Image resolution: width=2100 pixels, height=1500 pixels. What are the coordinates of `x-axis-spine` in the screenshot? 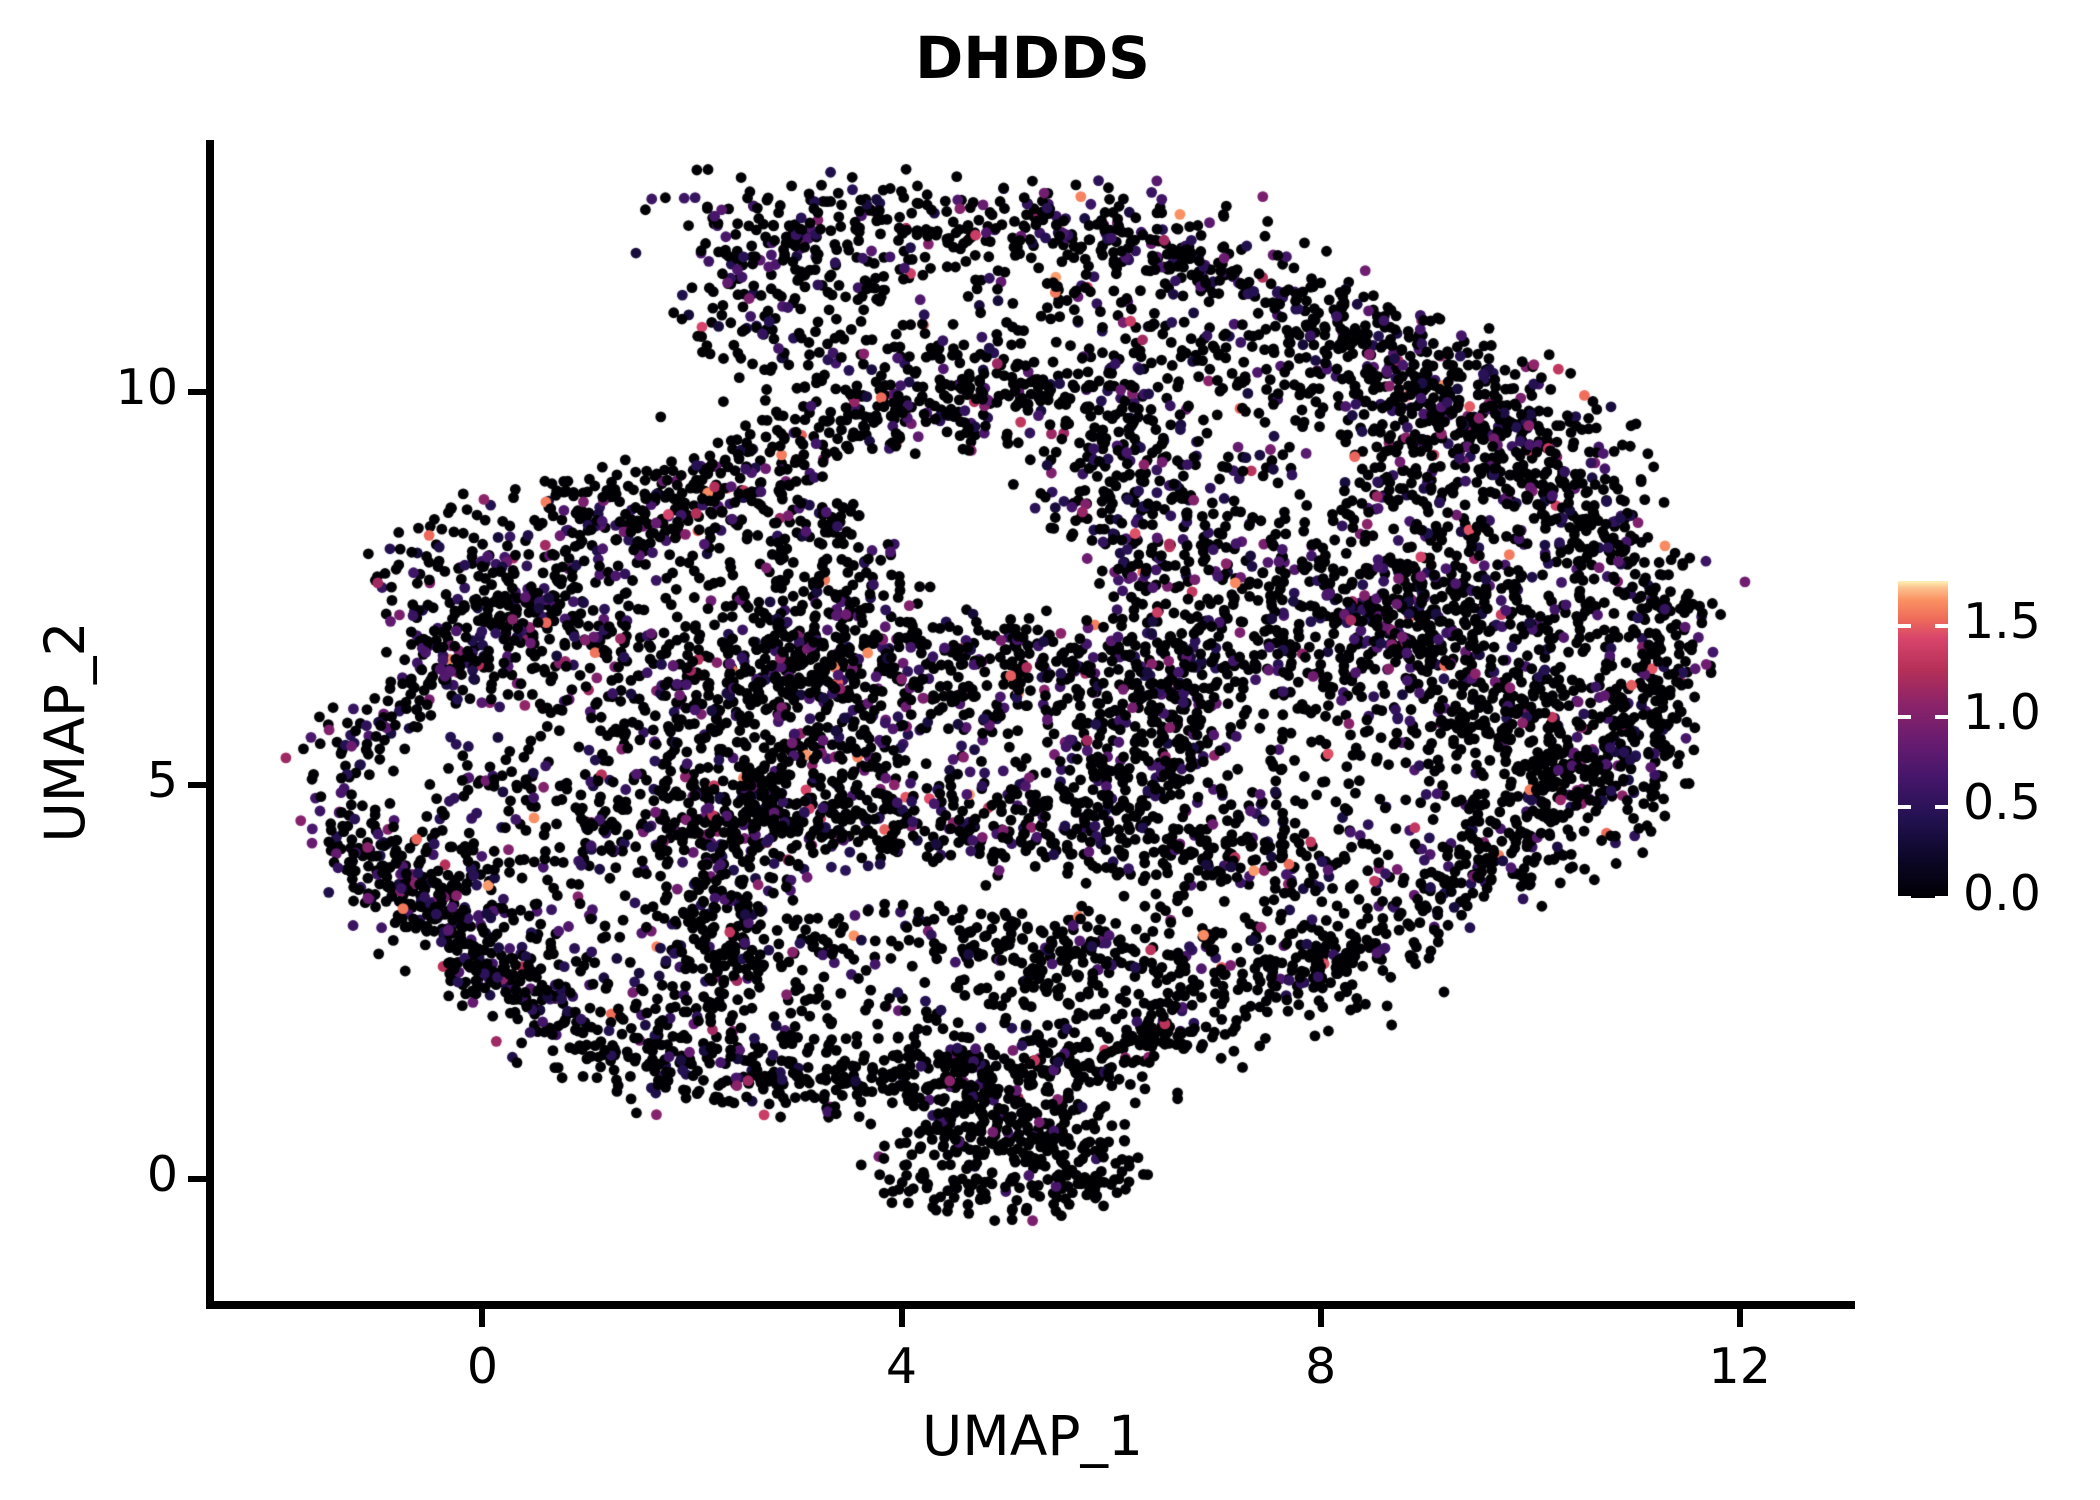 It's located at (1030, 1305).